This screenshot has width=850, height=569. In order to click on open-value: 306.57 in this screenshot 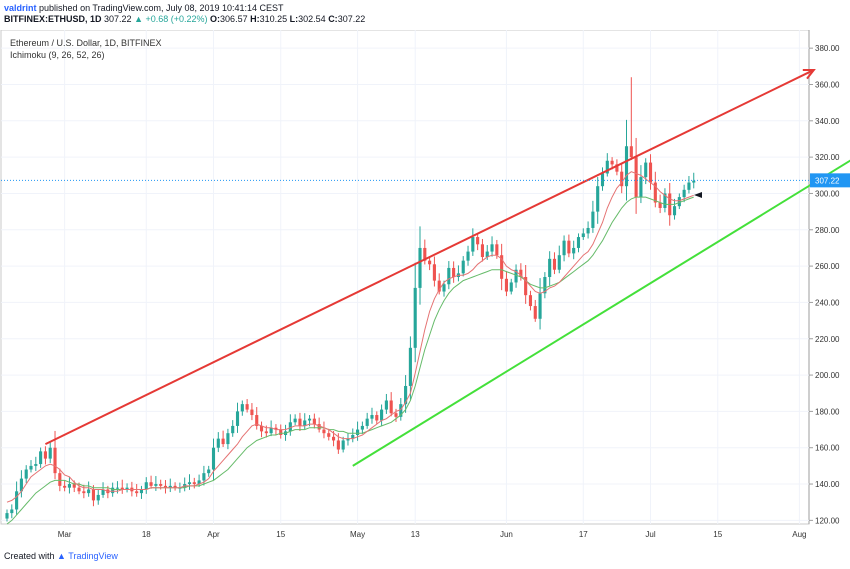, I will do `click(234, 19)`.